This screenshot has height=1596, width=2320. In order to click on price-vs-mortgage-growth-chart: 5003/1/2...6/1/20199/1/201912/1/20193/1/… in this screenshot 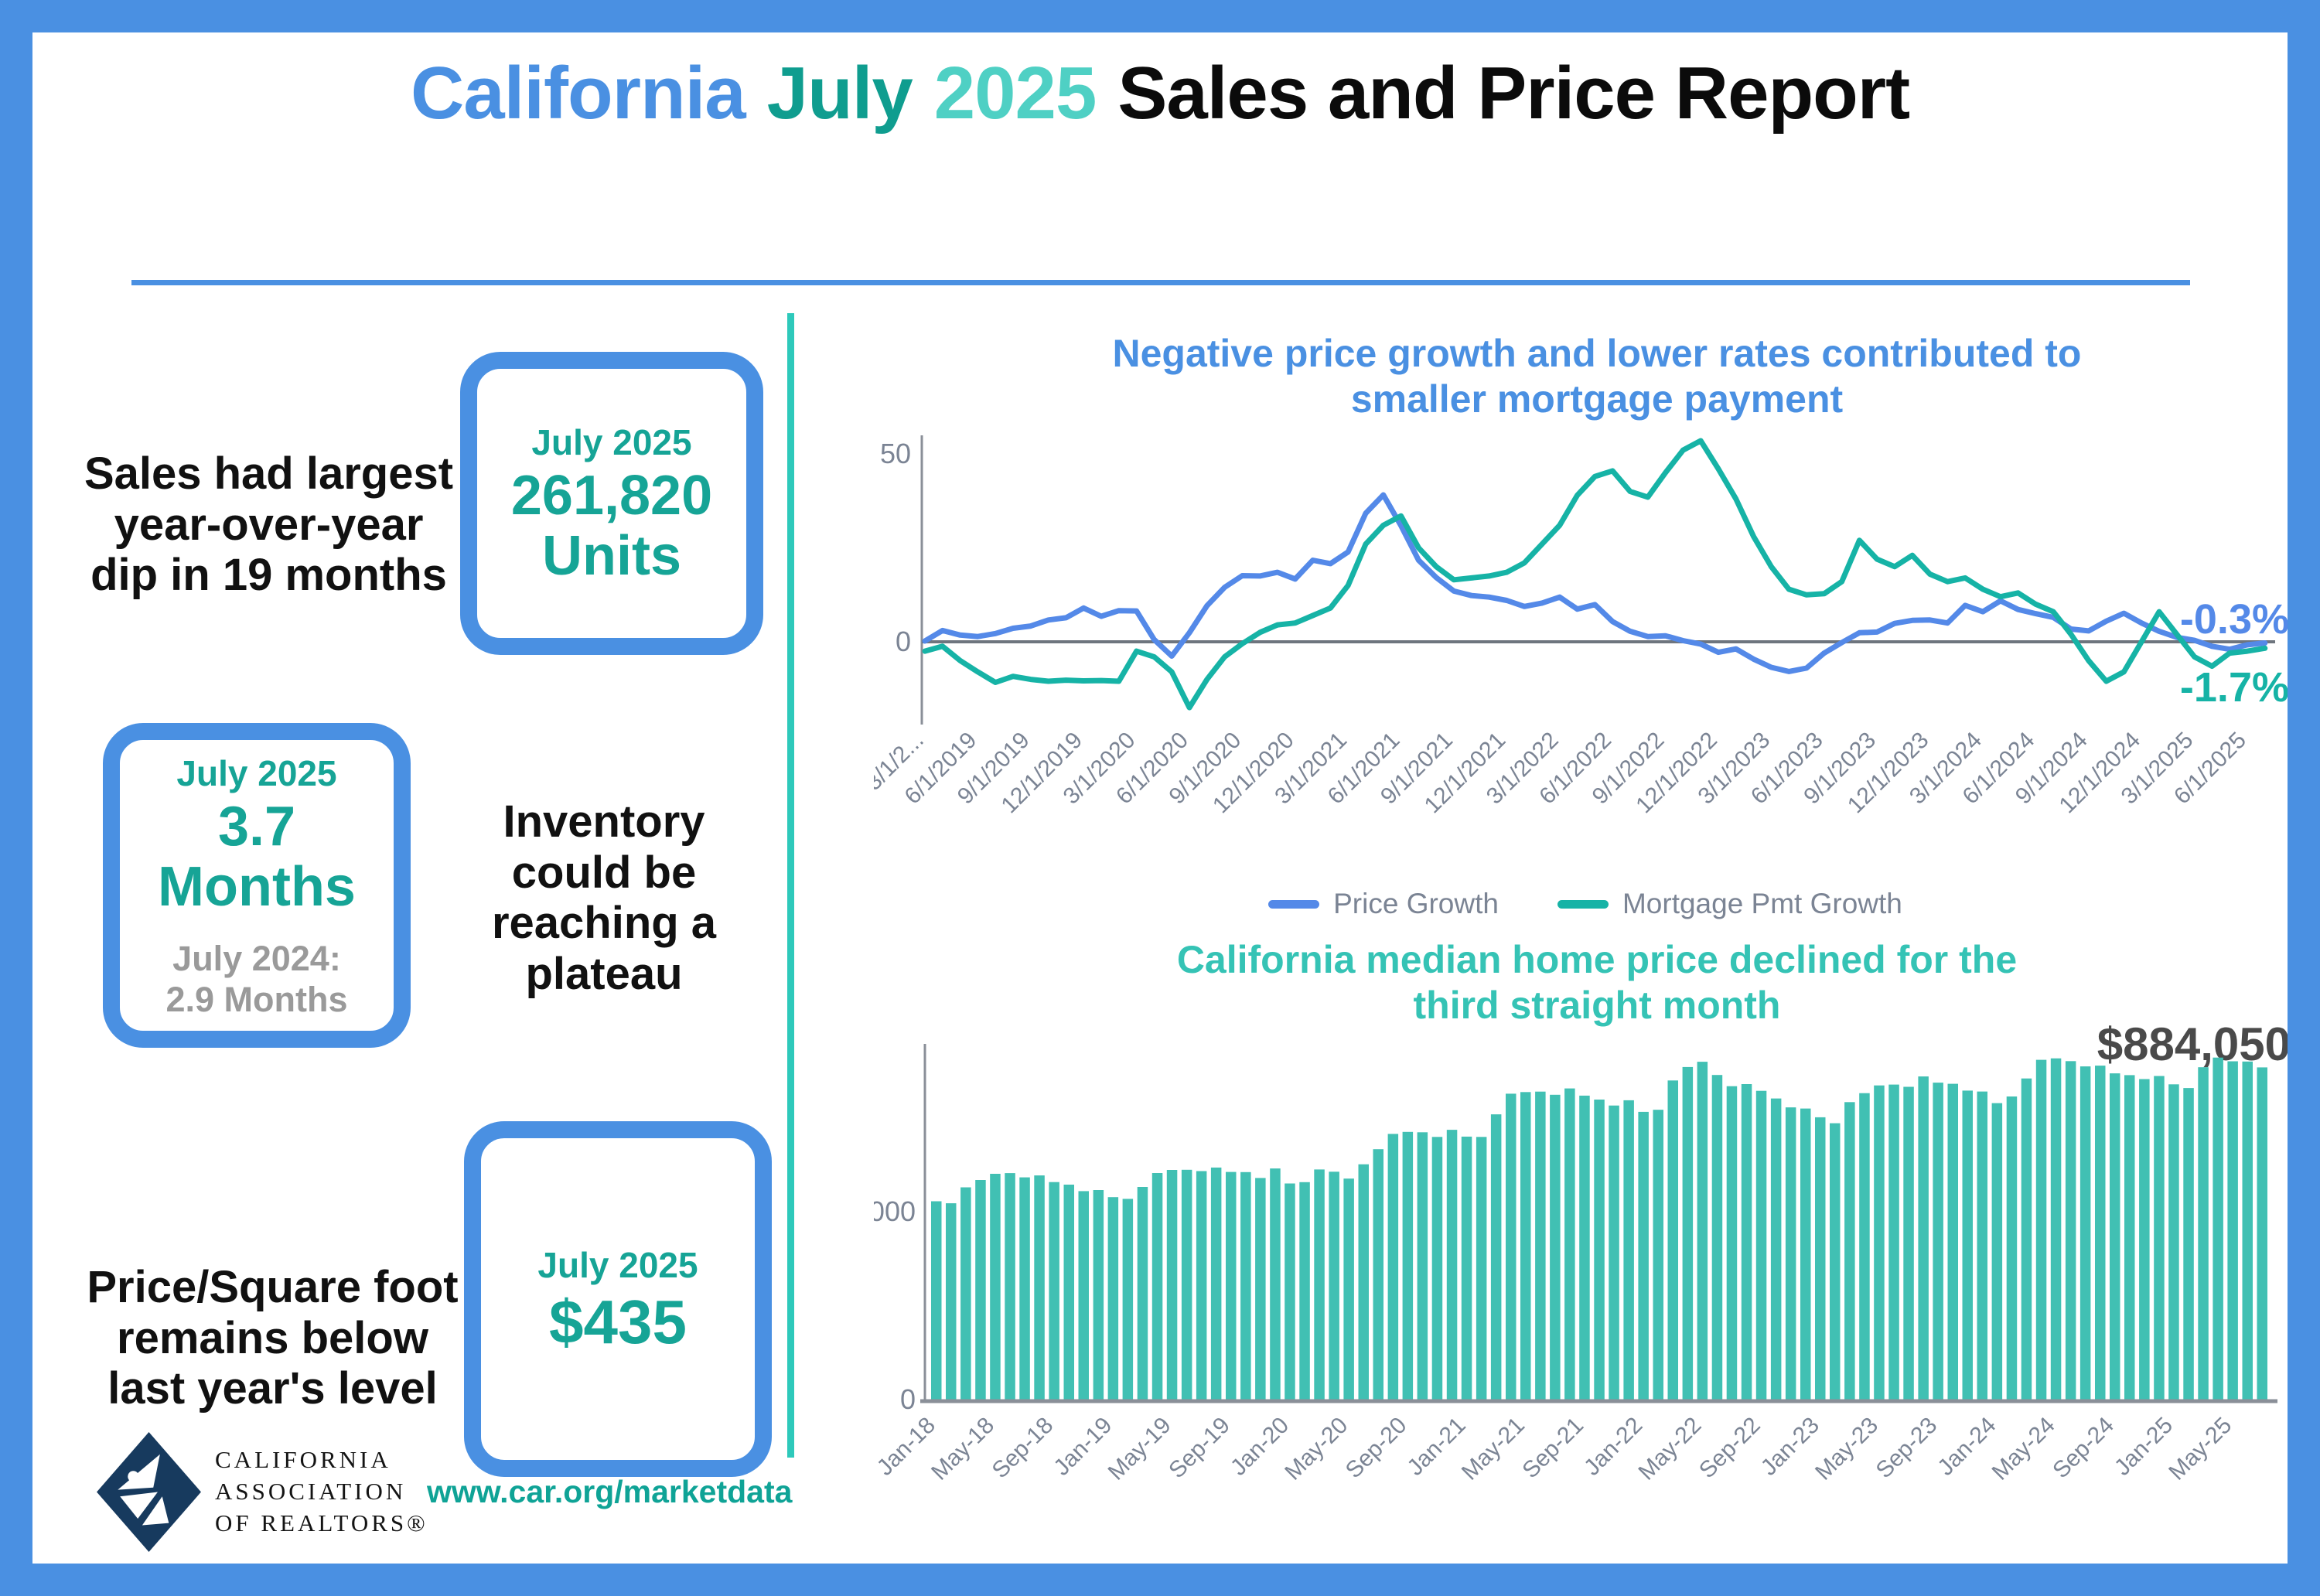, I will do `click(1574, 626)`.